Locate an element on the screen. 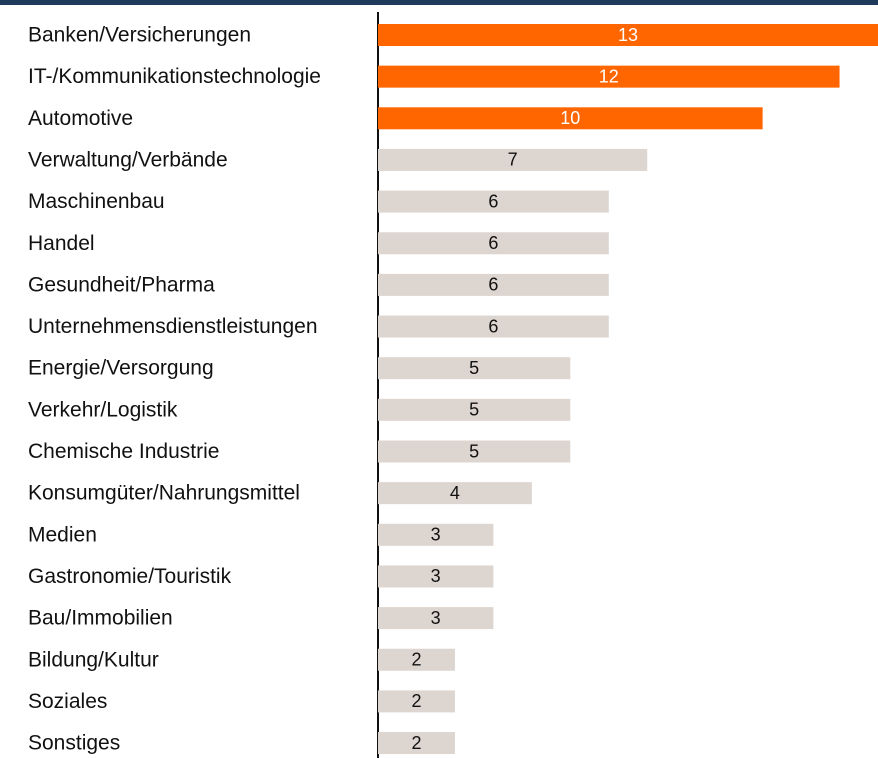  category-label: Maschinenbau is located at coordinates (96, 201).